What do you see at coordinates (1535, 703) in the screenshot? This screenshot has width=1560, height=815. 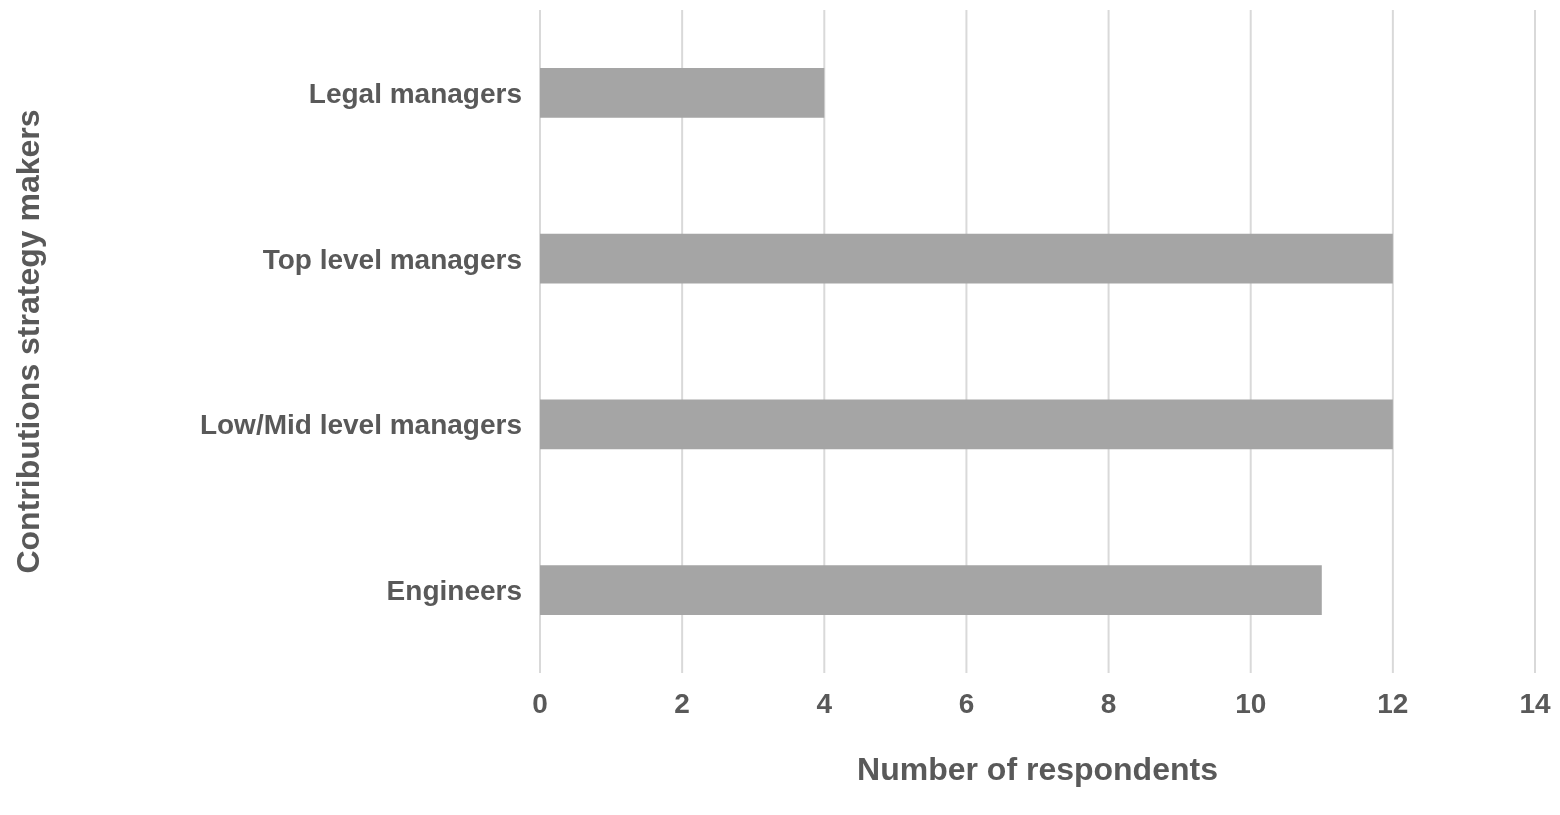 I see `x-tick-label: 14` at bounding box center [1535, 703].